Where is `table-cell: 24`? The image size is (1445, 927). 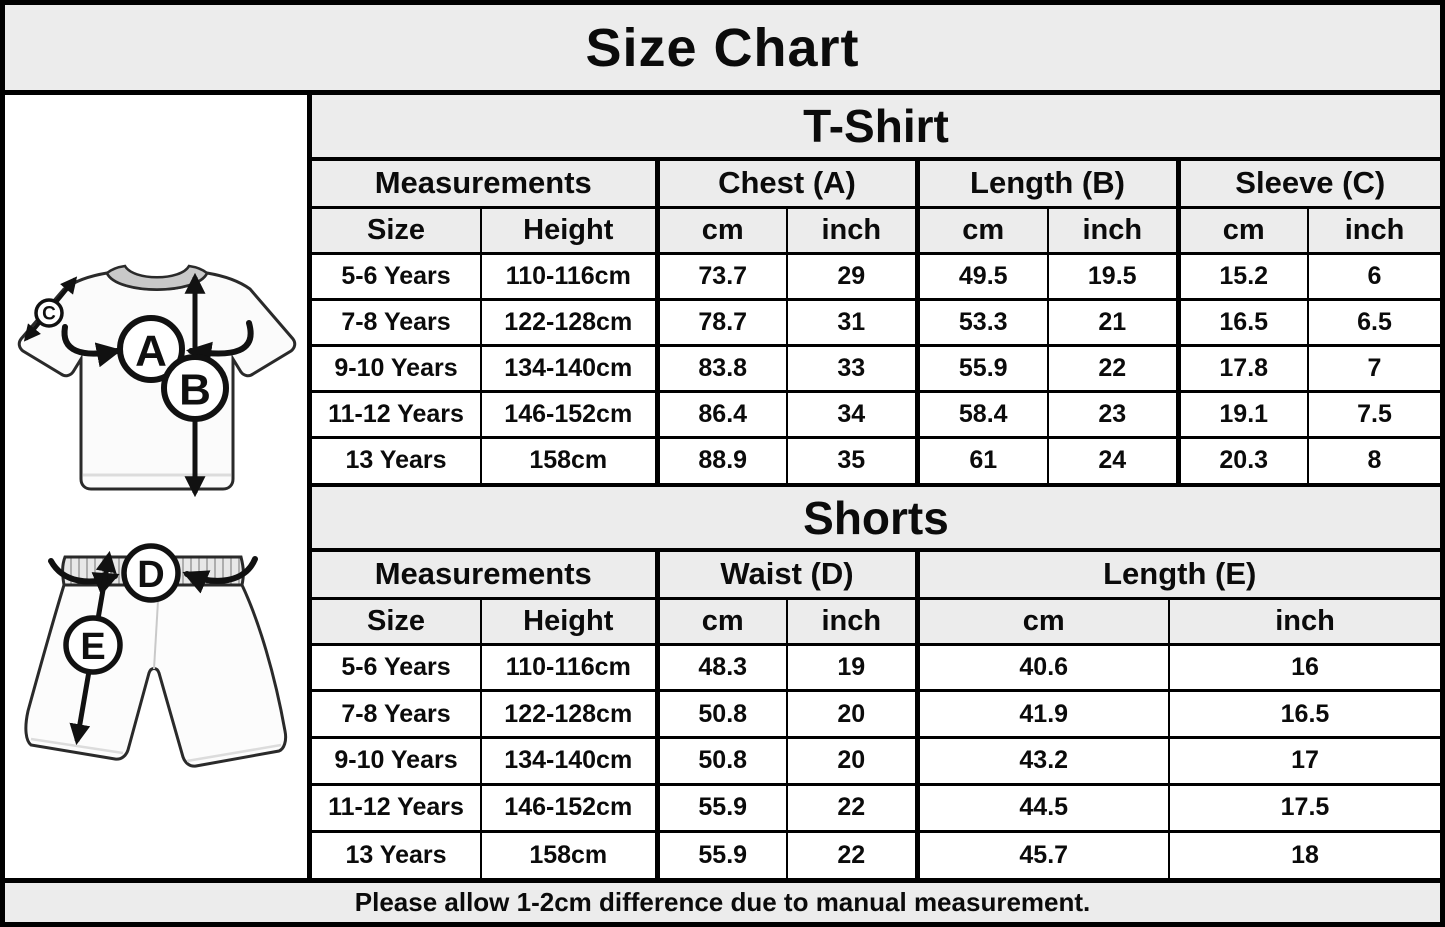
table-cell: 24 is located at coordinates (1113, 459).